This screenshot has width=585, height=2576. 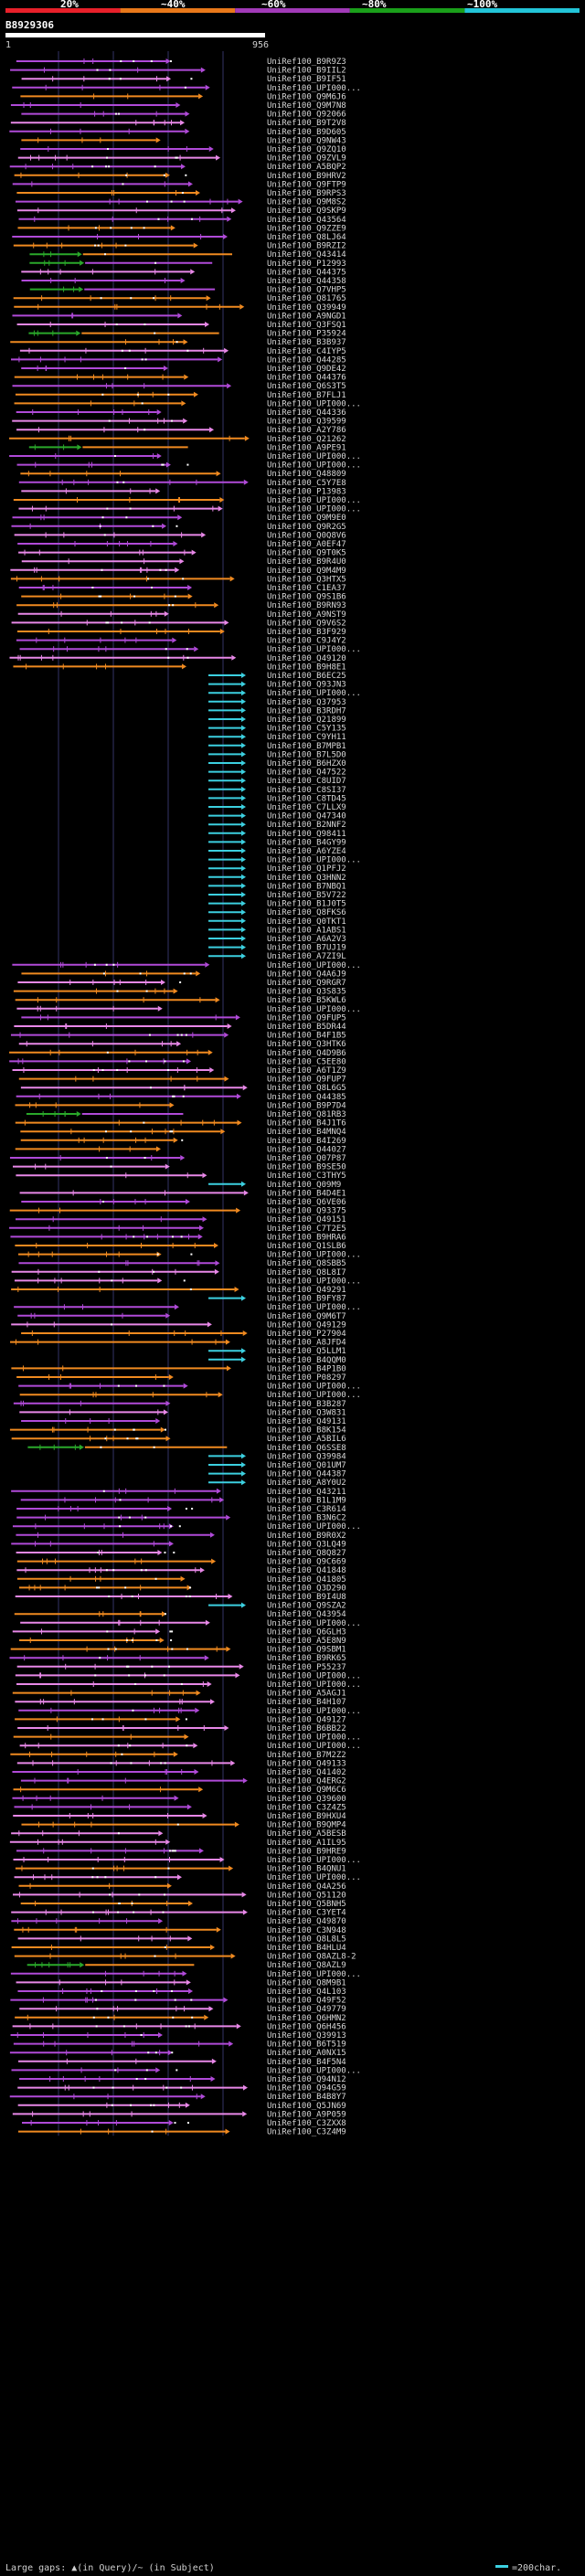 I want to click on hit-row: UniRef100_Q01UM7, so click(x=277, y=1465).